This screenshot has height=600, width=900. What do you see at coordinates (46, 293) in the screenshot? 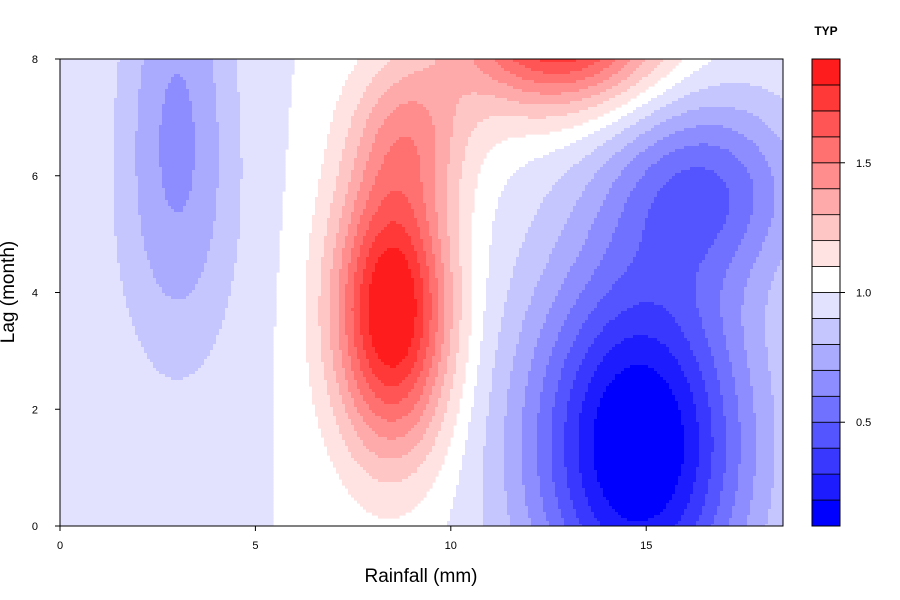
I see `y-axis: 0 2 4 6 8` at bounding box center [46, 293].